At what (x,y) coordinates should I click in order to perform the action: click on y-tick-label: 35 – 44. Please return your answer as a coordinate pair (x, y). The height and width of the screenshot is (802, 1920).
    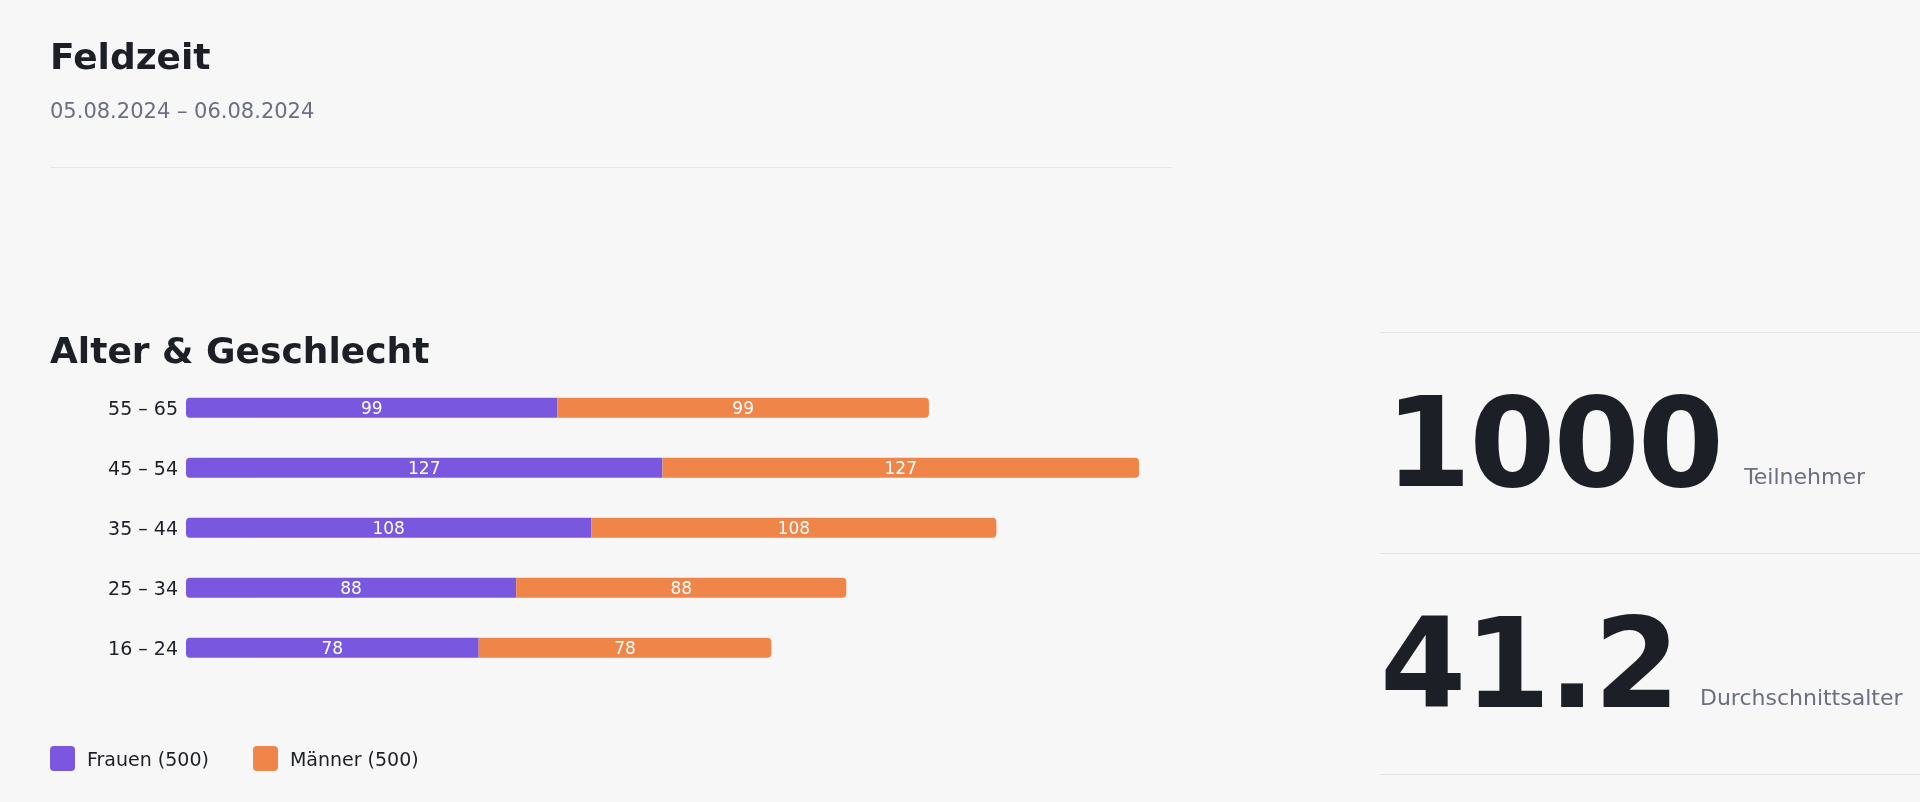
    Looking at the image, I should click on (143, 527).